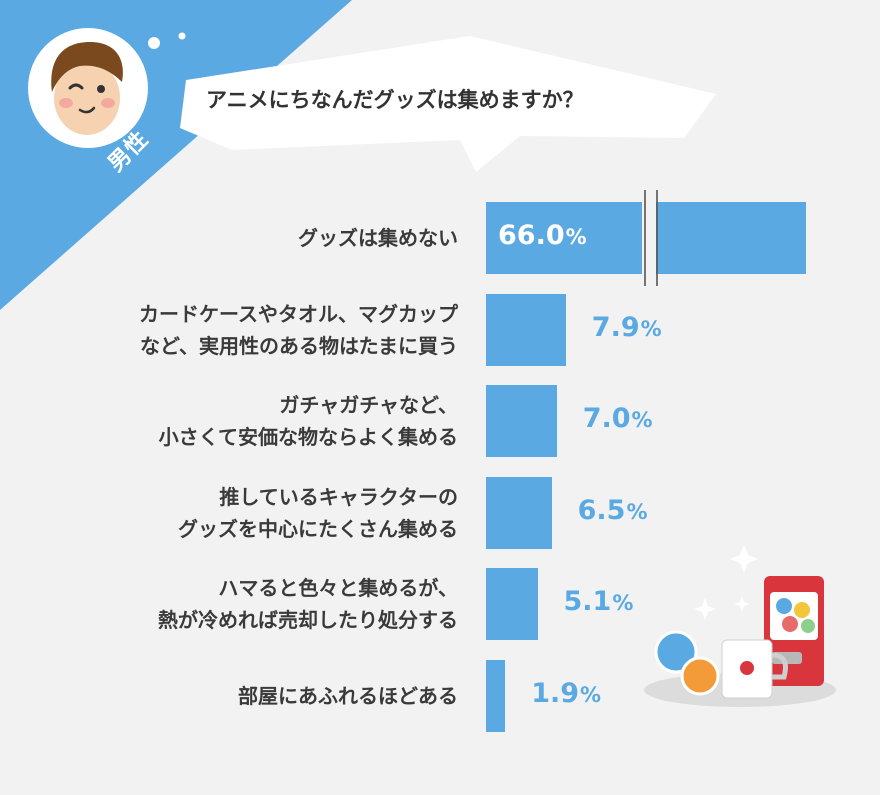  I want to click on category-label: ハマると色々と集めるが、 熱が冷めれば売却したり処分する, so click(308, 604).